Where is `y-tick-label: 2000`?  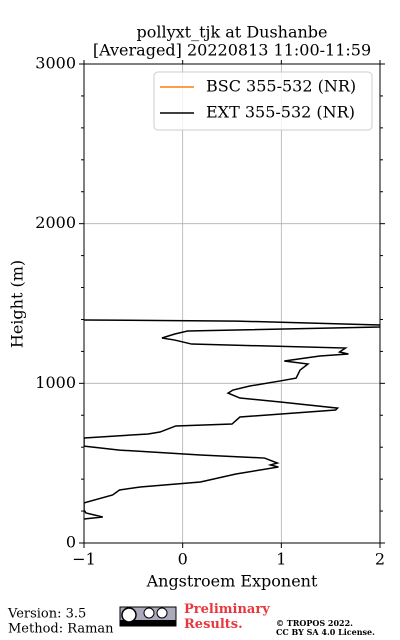
y-tick-label: 2000 is located at coordinates (55, 222).